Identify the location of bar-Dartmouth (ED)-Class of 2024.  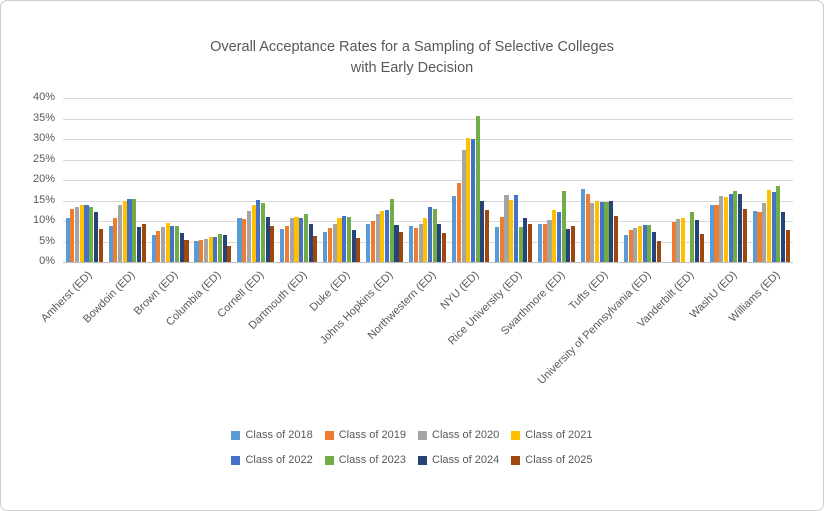
(310, 242).